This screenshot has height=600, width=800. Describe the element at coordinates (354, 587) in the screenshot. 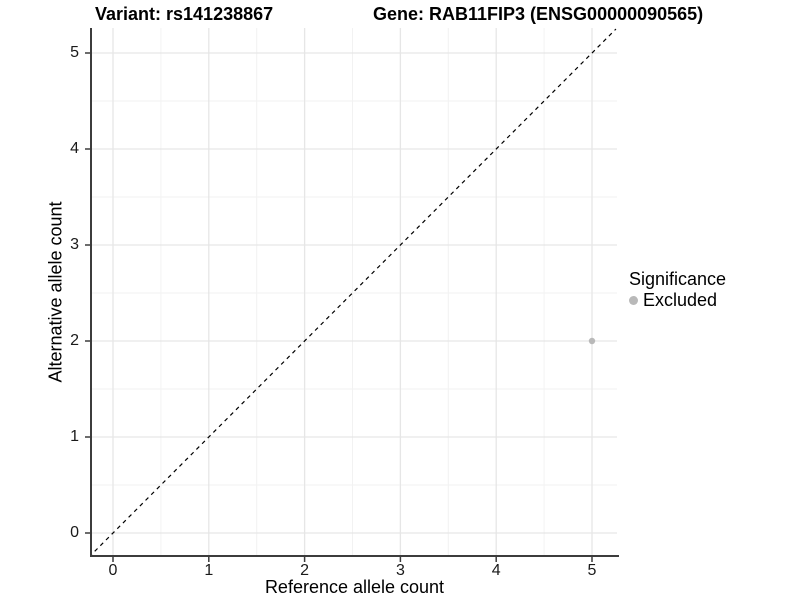

I see `x-axis-title: Reference allele count` at that location.